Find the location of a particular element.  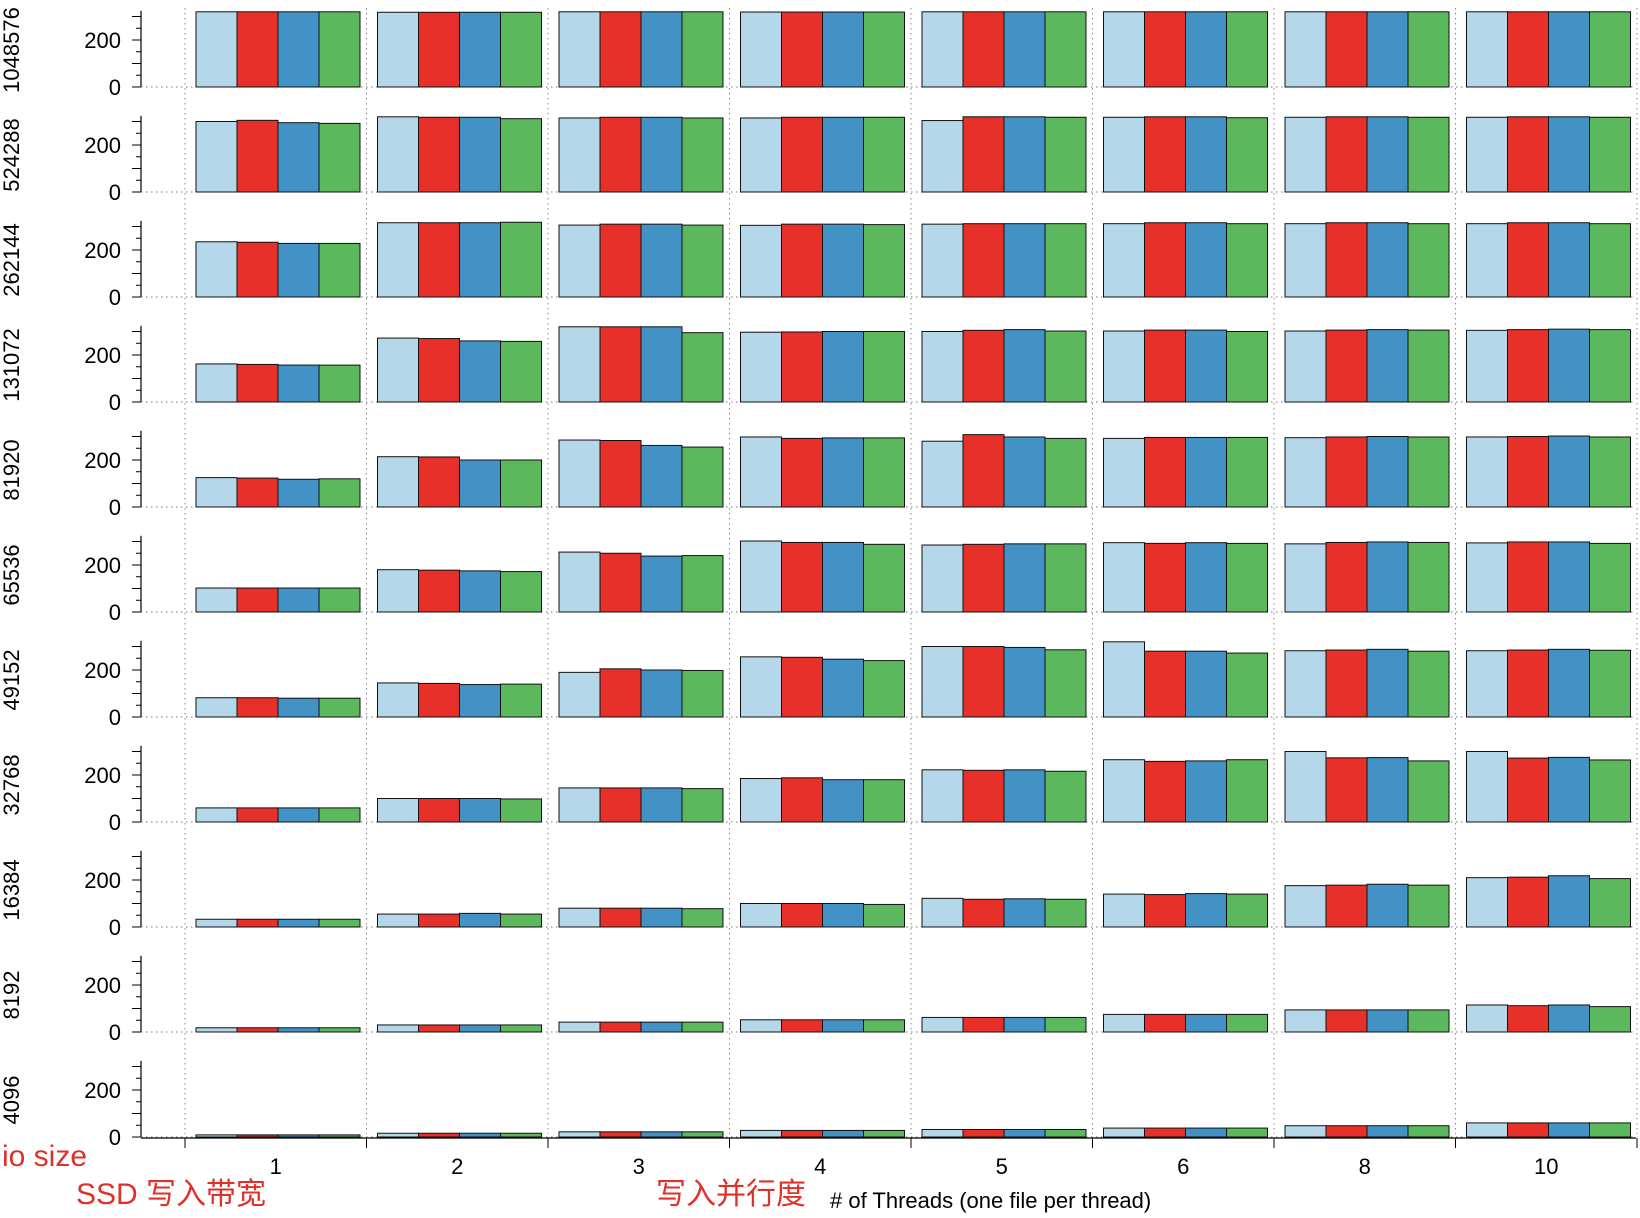

parallelism-annotation: 写入并行度 is located at coordinates (731, 1194).